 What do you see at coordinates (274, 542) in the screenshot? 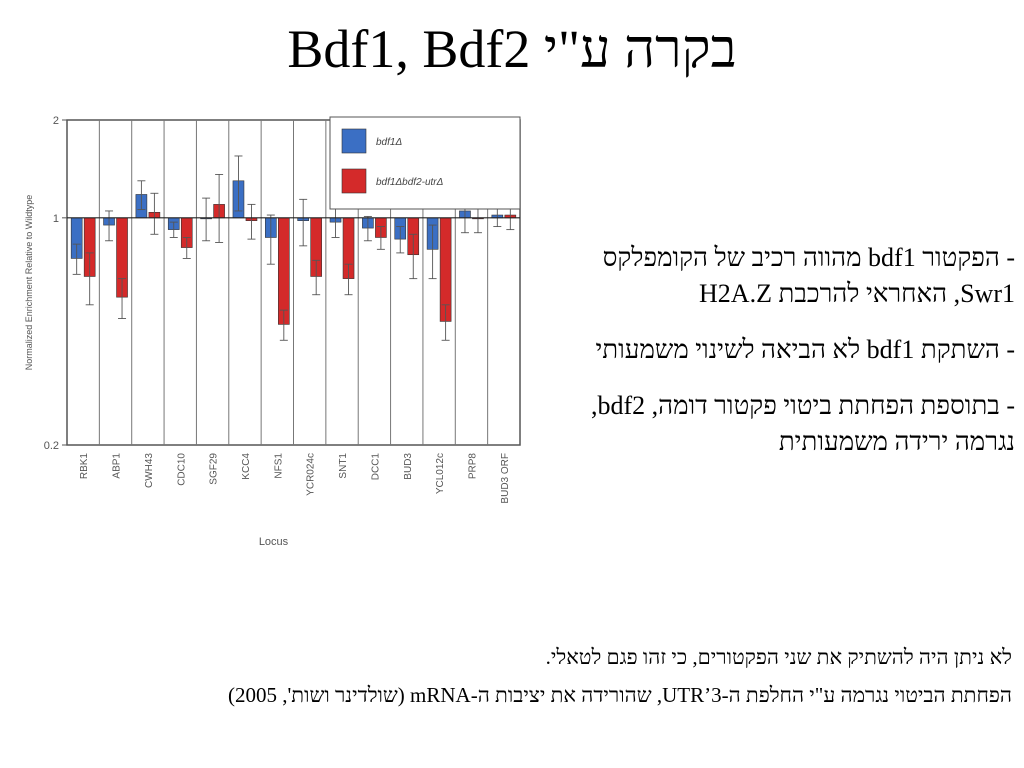
I see `x-axis-label: Locus` at bounding box center [274, 542].